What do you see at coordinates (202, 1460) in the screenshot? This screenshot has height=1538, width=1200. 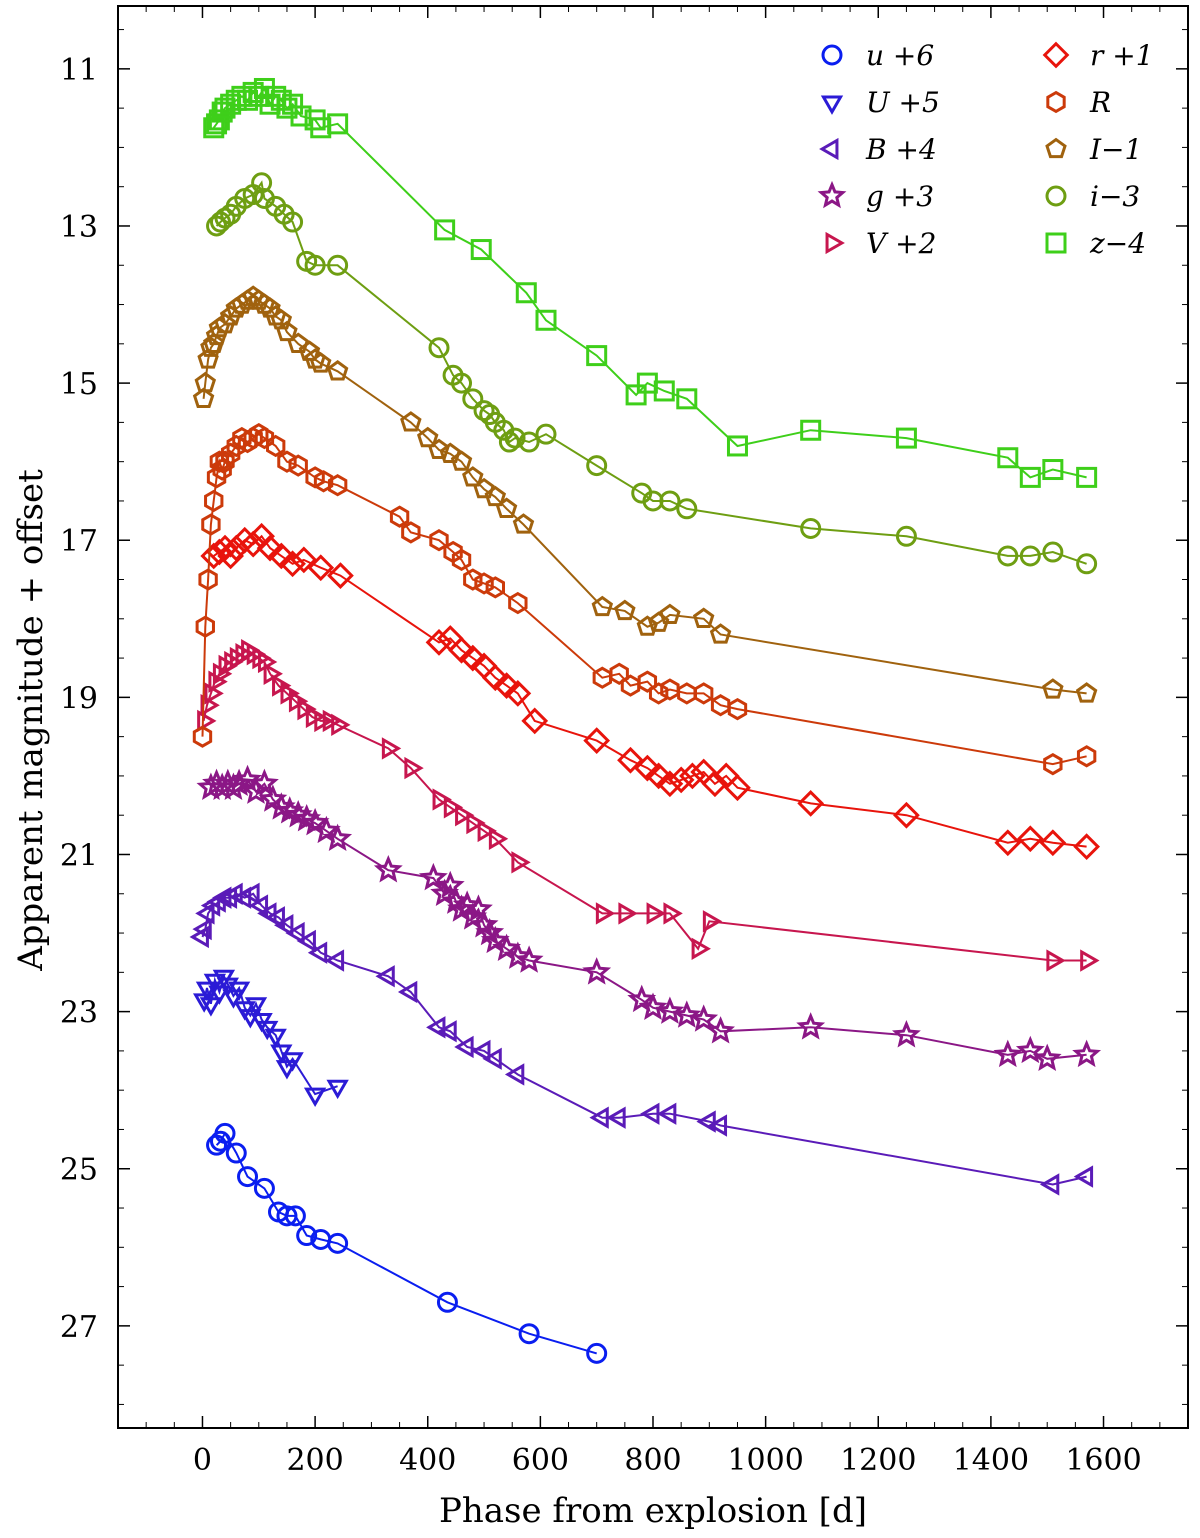 I see `x-tick-label: 0` at bounding box center [202, 1460].